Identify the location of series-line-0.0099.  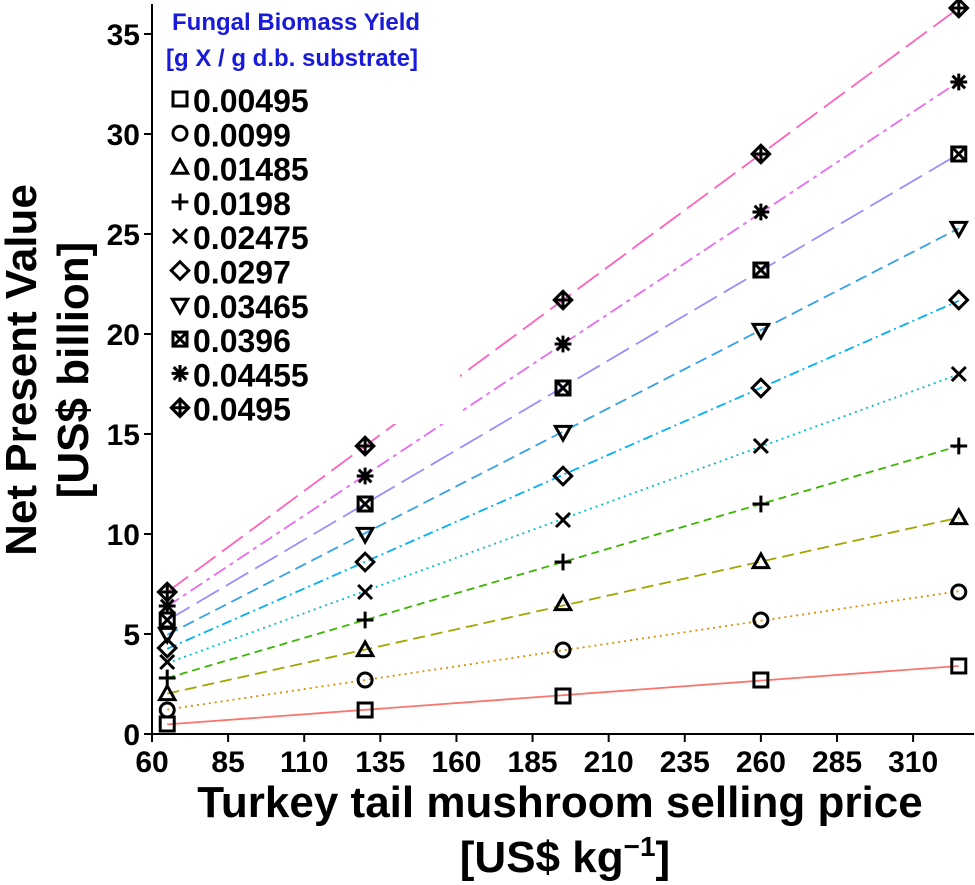
(563, 650).